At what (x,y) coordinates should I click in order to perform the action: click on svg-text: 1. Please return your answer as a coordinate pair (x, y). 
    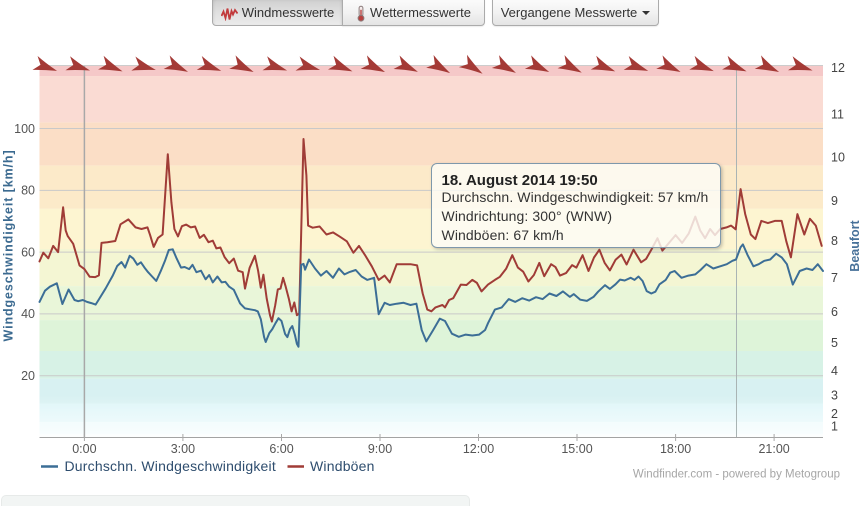
    Looking at the image, I should click on (834, 427).